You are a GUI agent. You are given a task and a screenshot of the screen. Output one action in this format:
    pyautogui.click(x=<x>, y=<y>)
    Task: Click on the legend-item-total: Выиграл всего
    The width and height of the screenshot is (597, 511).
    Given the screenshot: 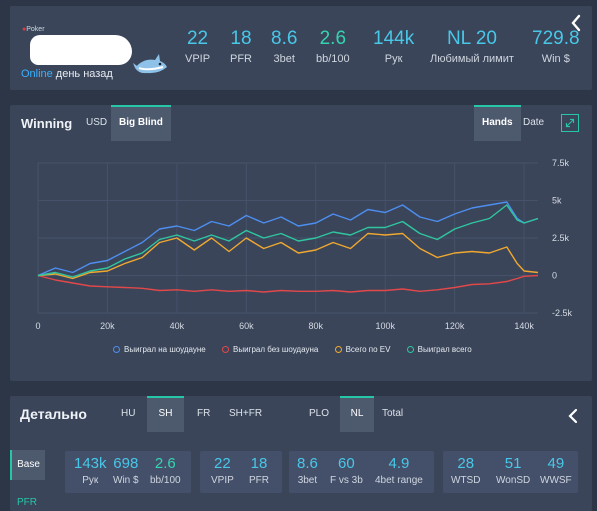 What is the action you would take?
    pyautogui.click(x=439, y=349)
    